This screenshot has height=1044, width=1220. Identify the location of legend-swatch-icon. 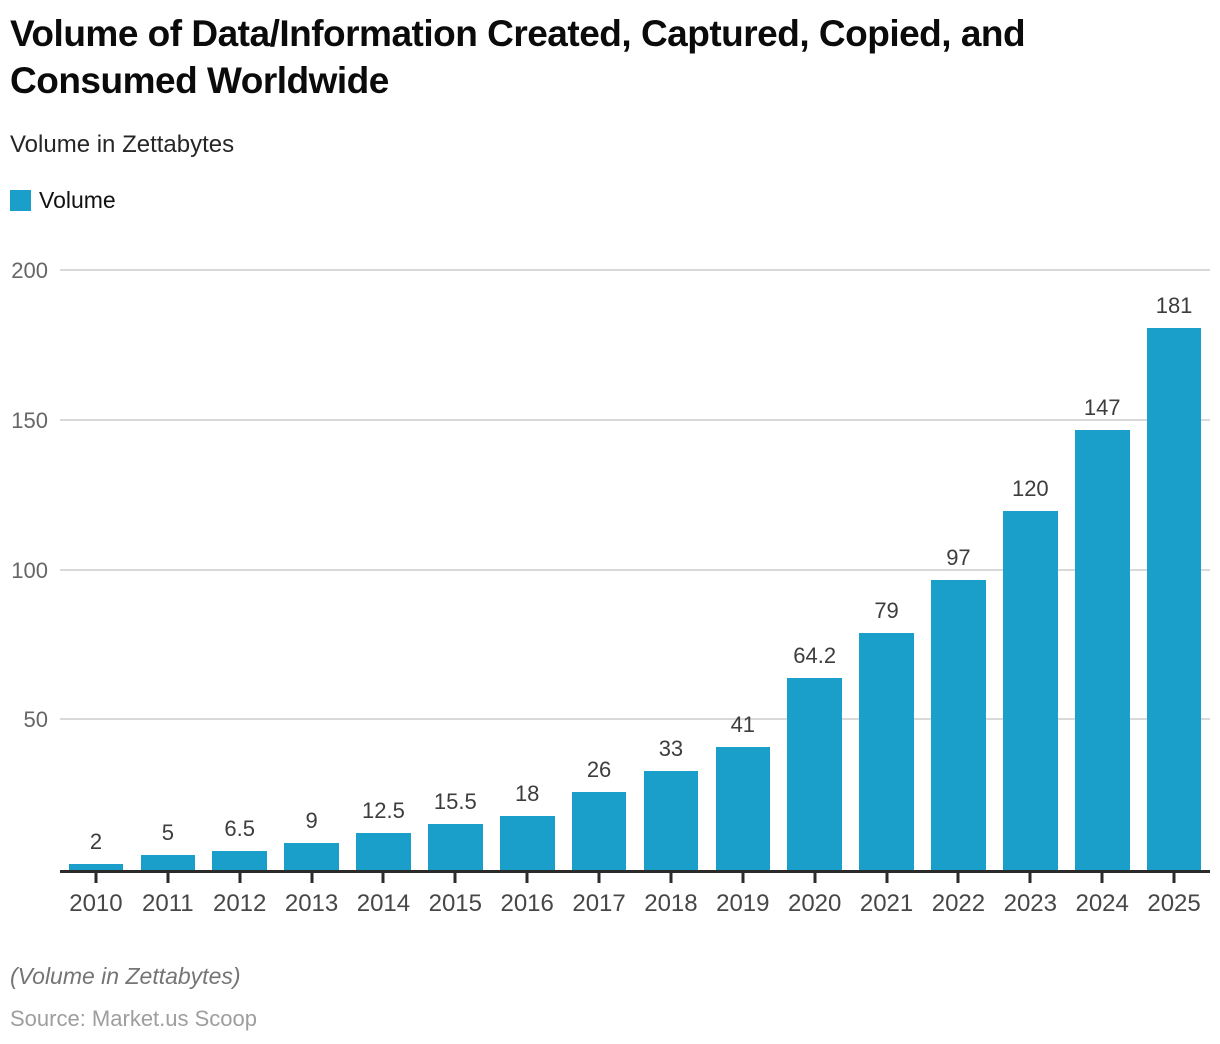
(20, 200).